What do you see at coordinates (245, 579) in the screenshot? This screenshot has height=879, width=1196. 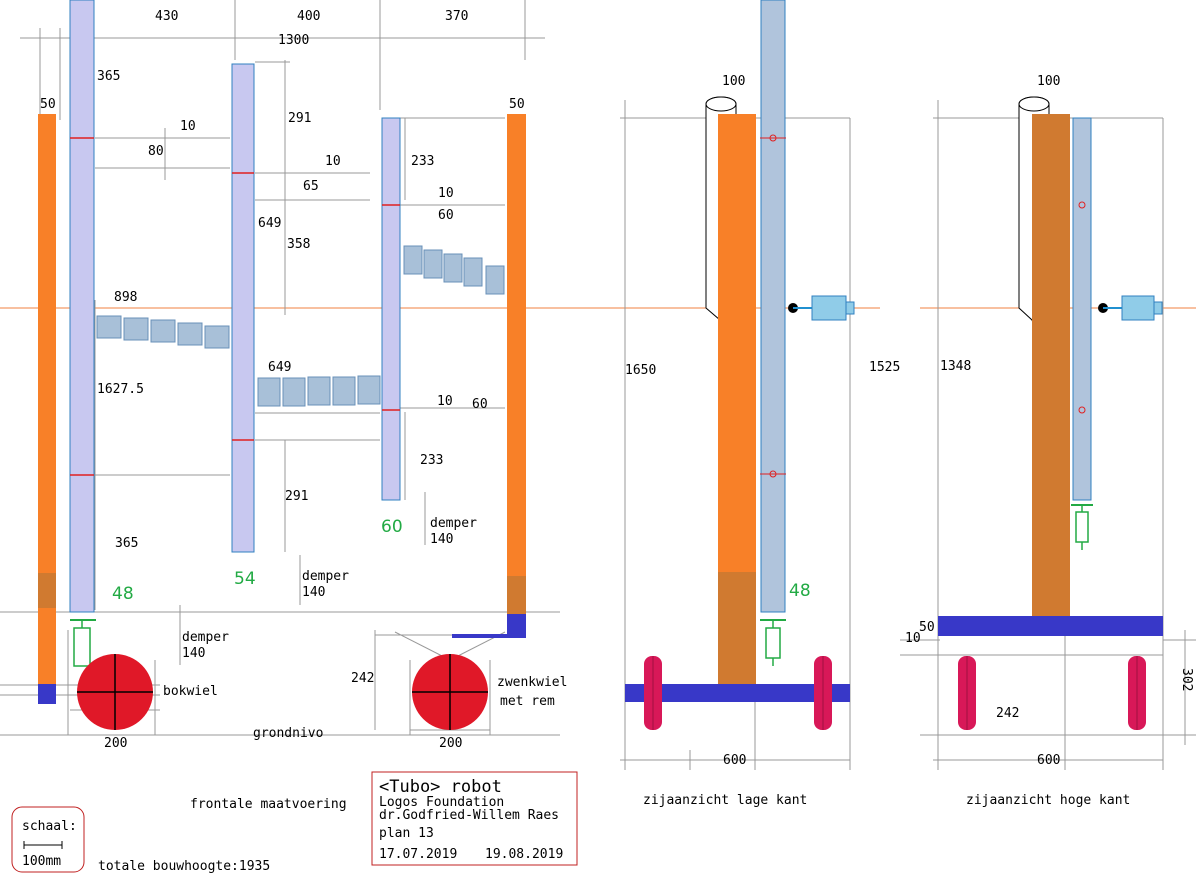 I see `label-54: 54` at bounding box center [245, 579].